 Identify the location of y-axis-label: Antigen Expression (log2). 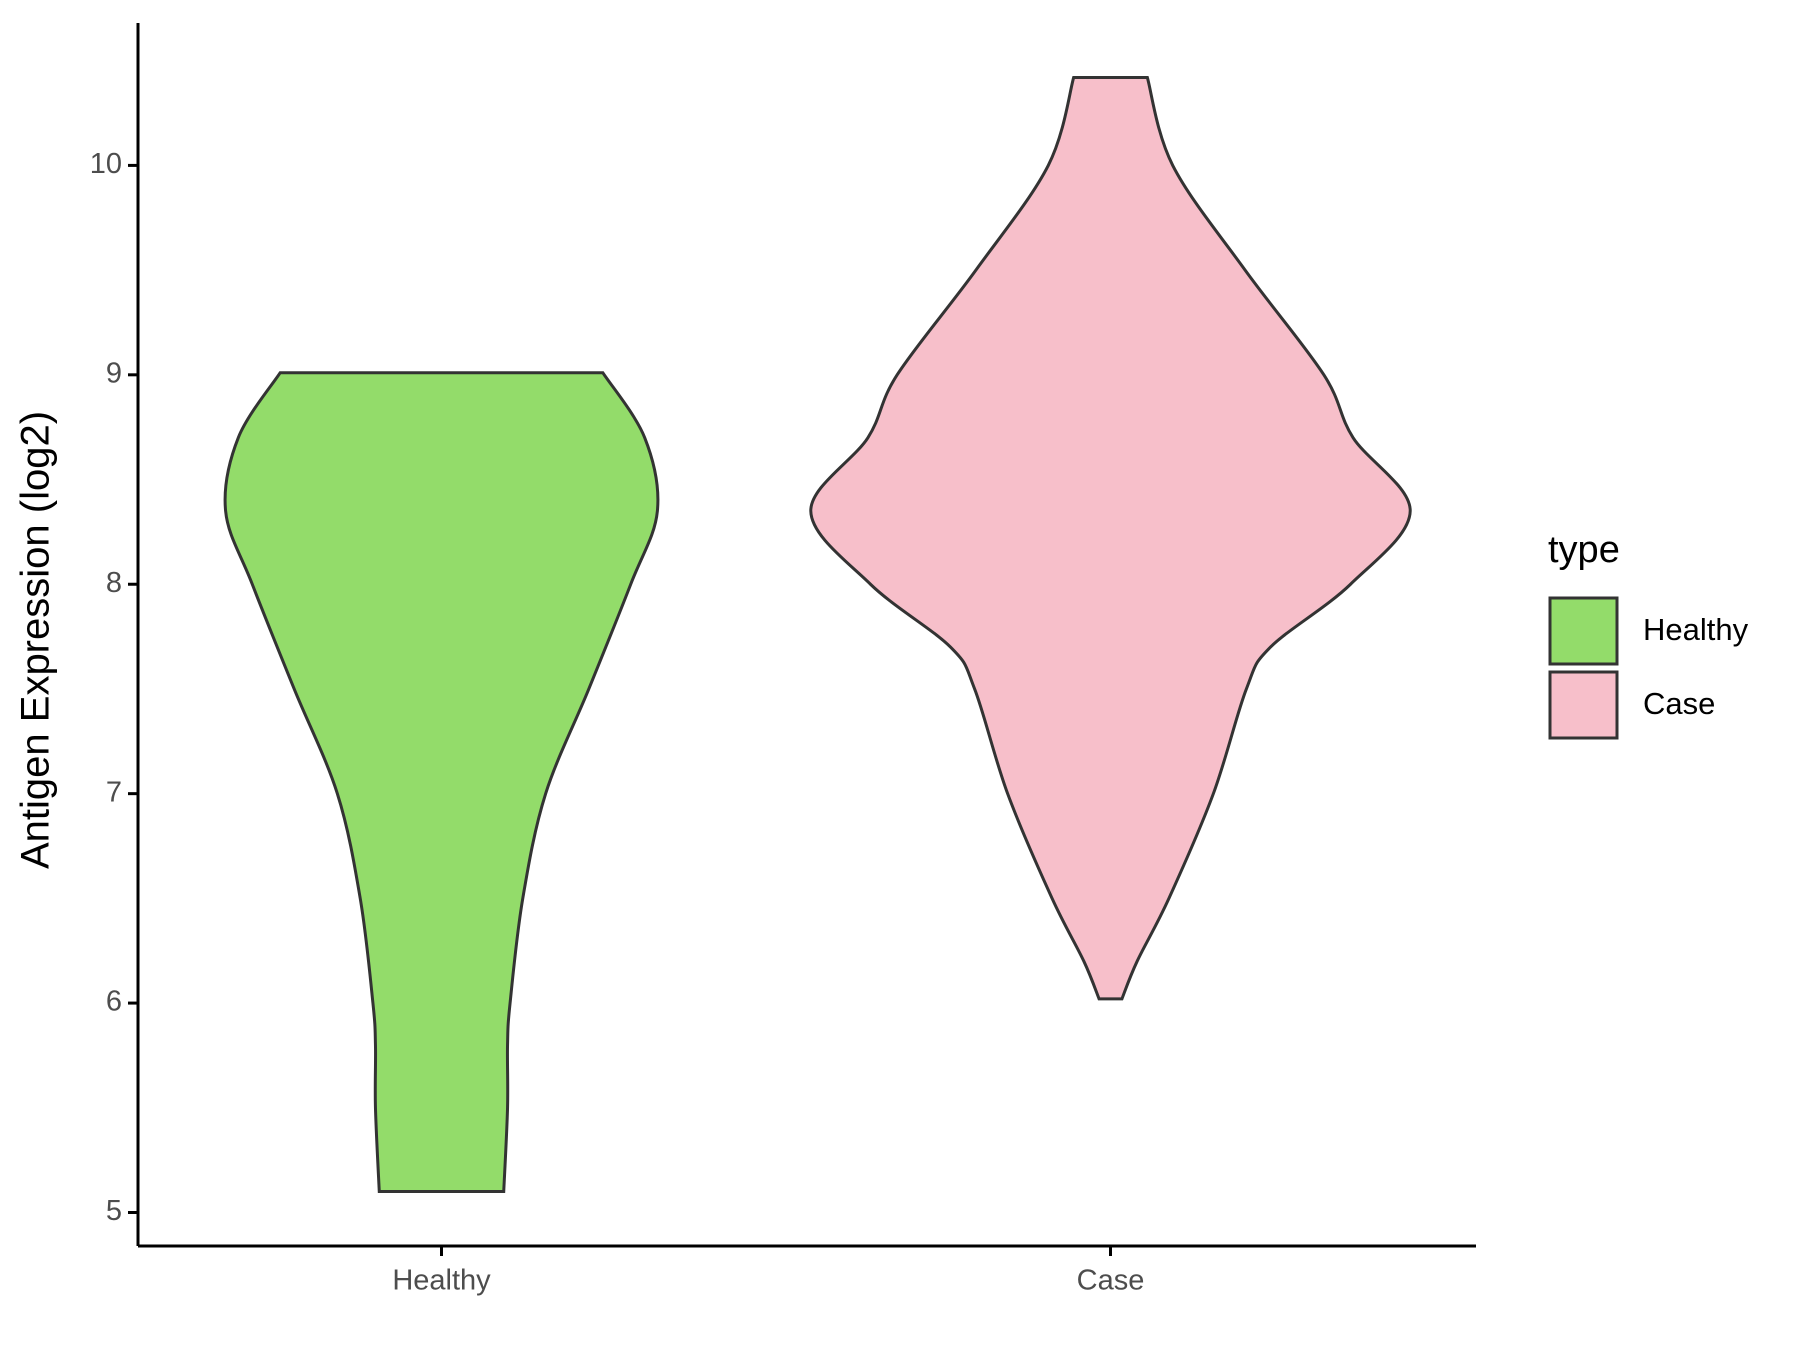
(36, 640).